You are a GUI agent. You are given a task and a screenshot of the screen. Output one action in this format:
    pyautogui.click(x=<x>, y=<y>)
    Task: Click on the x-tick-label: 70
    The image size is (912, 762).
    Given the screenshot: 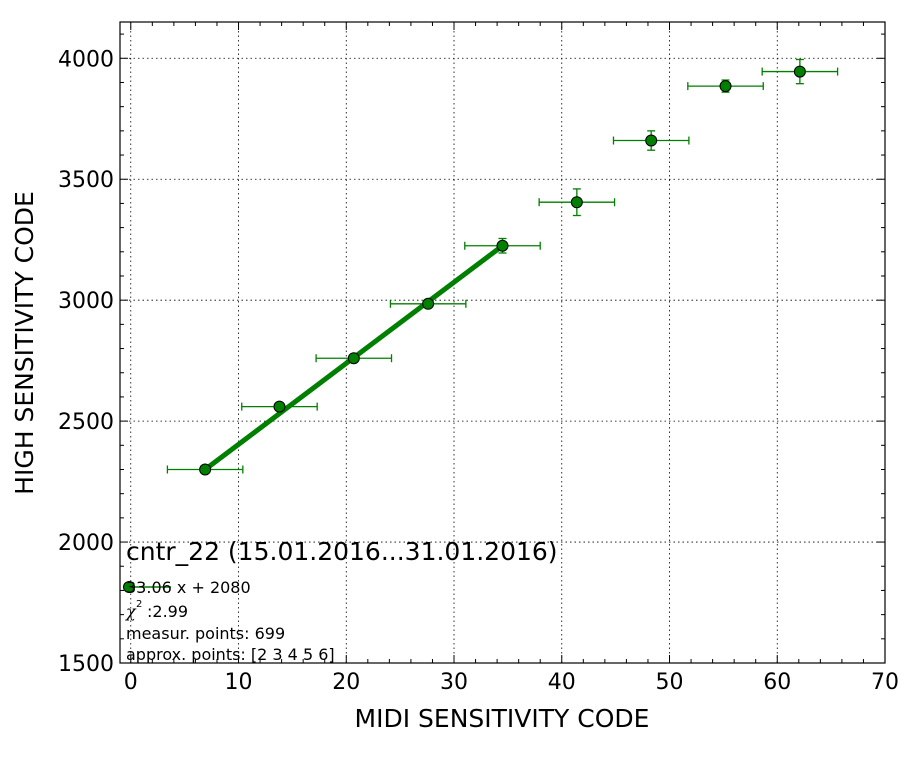 What is the action you would take?
    pyautogui.click(x=885, y=682)
    